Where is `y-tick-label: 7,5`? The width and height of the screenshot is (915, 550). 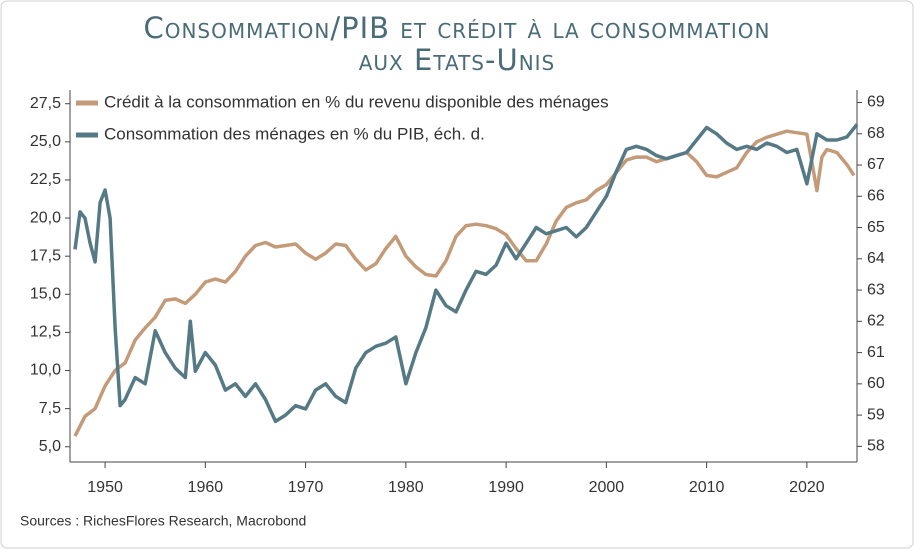
y-tick-label: 7,5 is located at coordinates (50, 408).